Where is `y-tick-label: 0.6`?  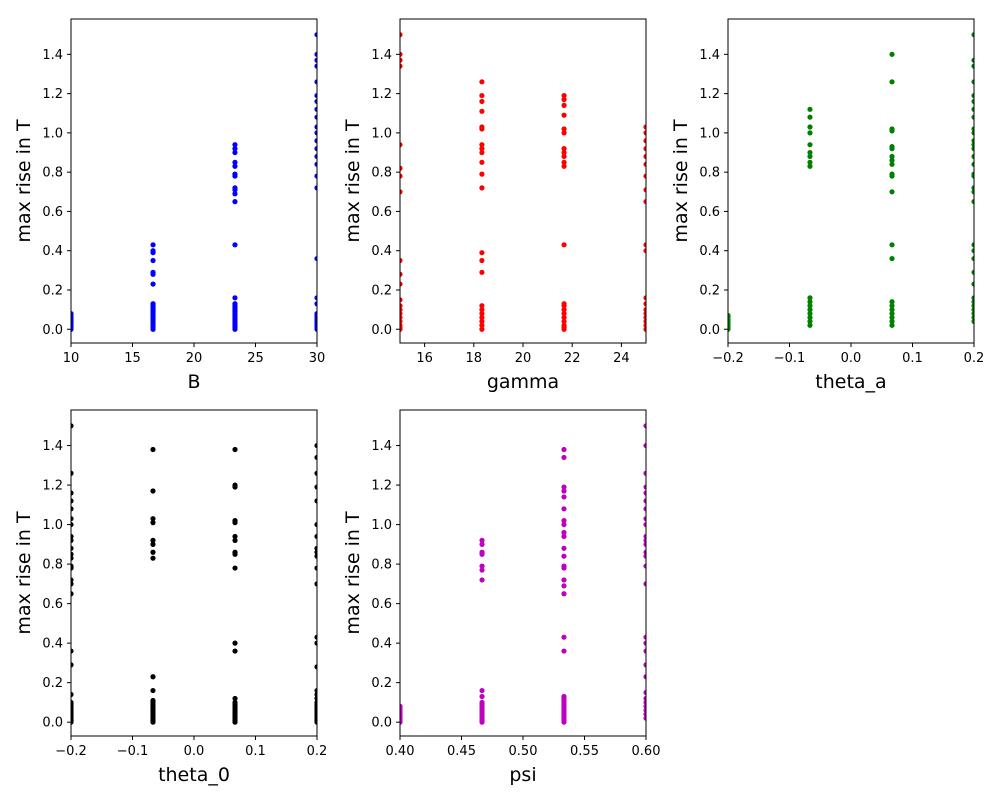
y-tick-label: 0.6 is located at coordinates (709, 212).